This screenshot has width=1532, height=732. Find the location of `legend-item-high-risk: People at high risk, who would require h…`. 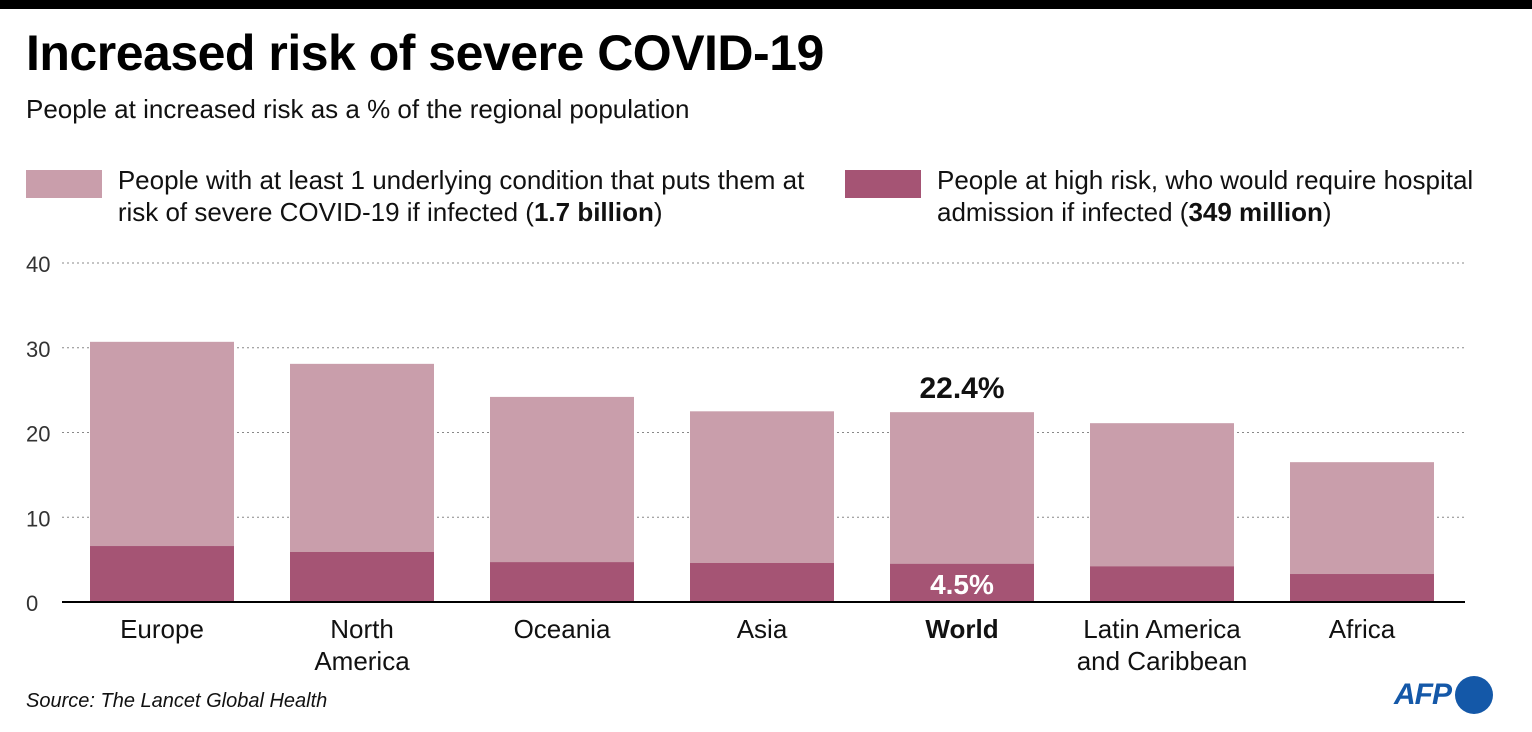

legend-item-high-risk: People at high risk, who would require h… is located at coordinates (1185, 196).